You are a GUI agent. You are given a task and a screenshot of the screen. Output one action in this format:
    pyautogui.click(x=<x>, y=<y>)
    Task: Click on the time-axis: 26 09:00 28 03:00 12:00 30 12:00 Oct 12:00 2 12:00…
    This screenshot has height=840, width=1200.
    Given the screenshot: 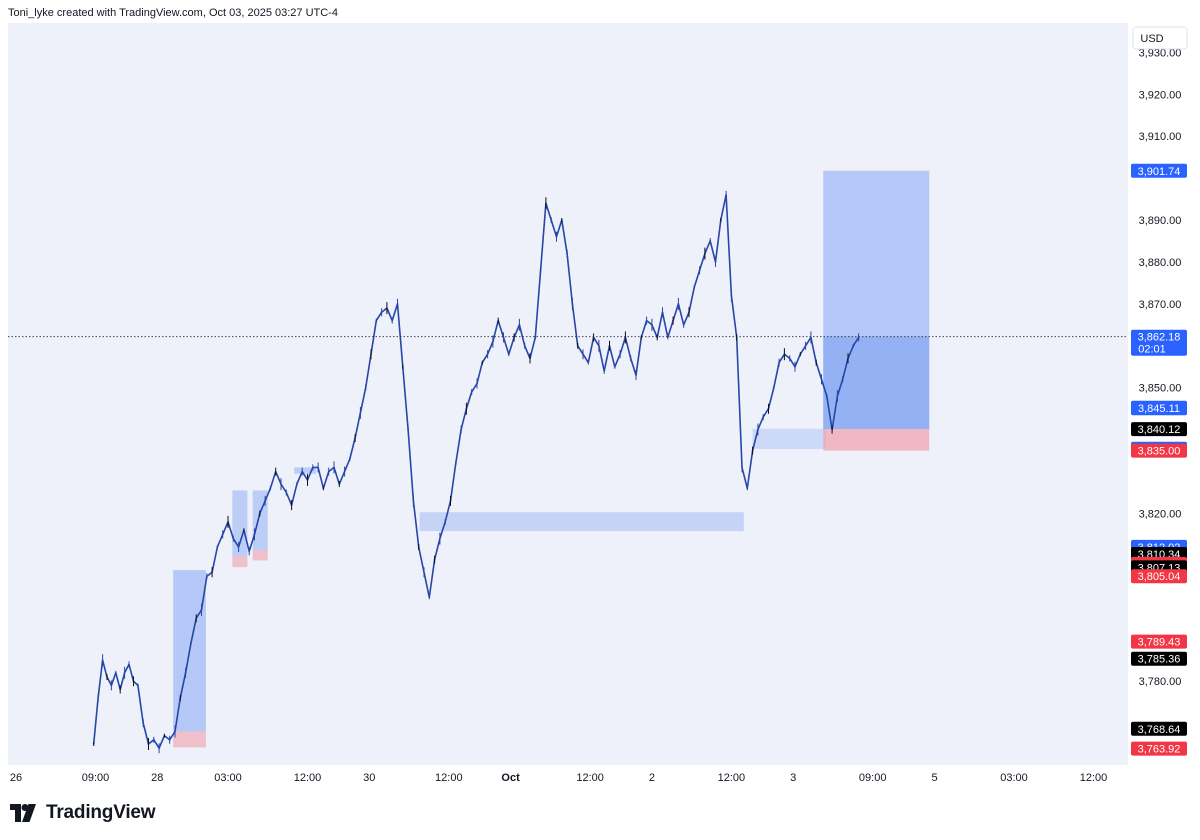 What is the action you would take?
    pyautogui.click(x=558, y=778)
    